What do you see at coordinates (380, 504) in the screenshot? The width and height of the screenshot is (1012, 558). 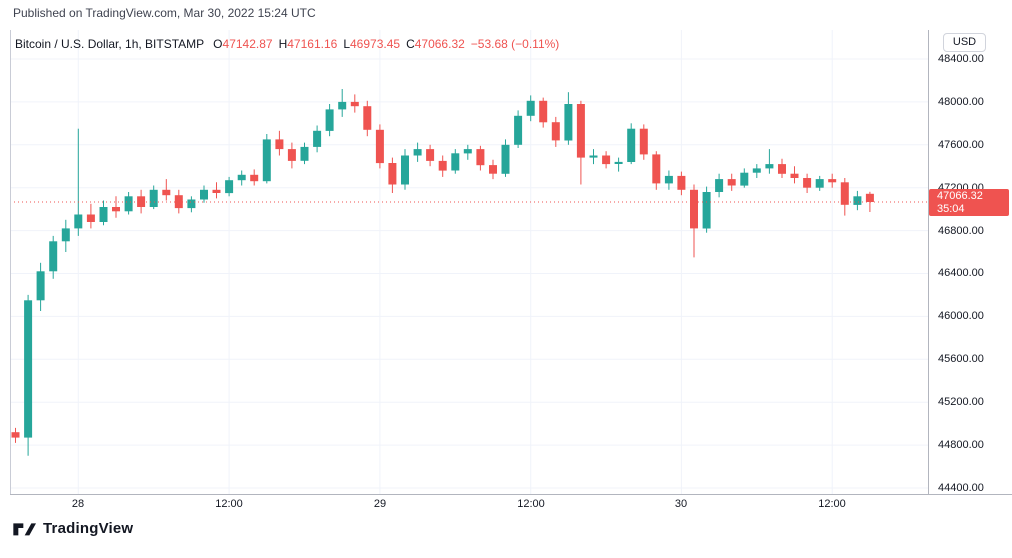 I see `time-axis-label: 29` at bounding box center [380, 504].